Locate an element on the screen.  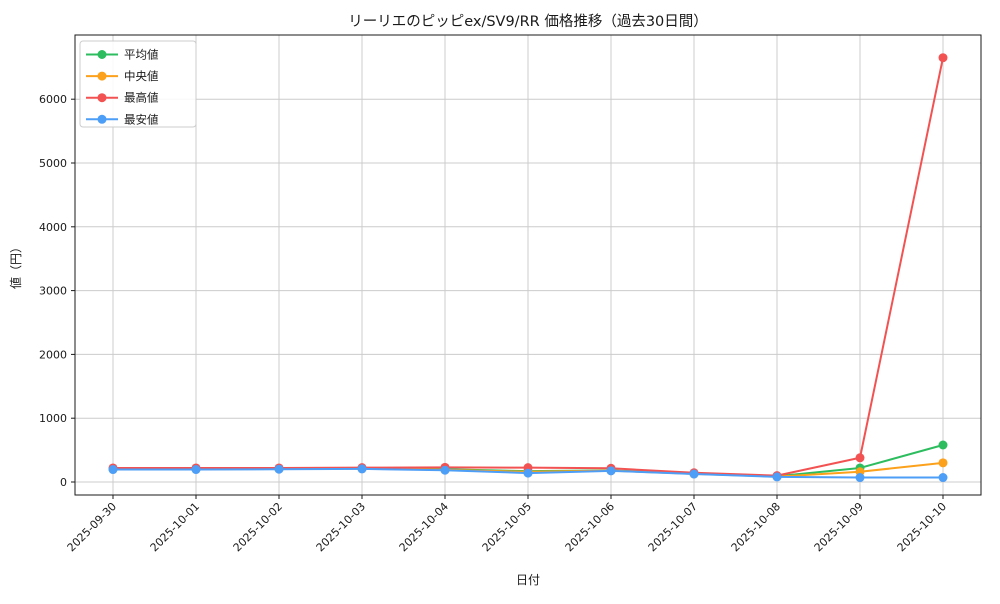
y-tick-labels: 0 1000 2000 3000 4000 5000 6000 is located at coordinates (53, 291).